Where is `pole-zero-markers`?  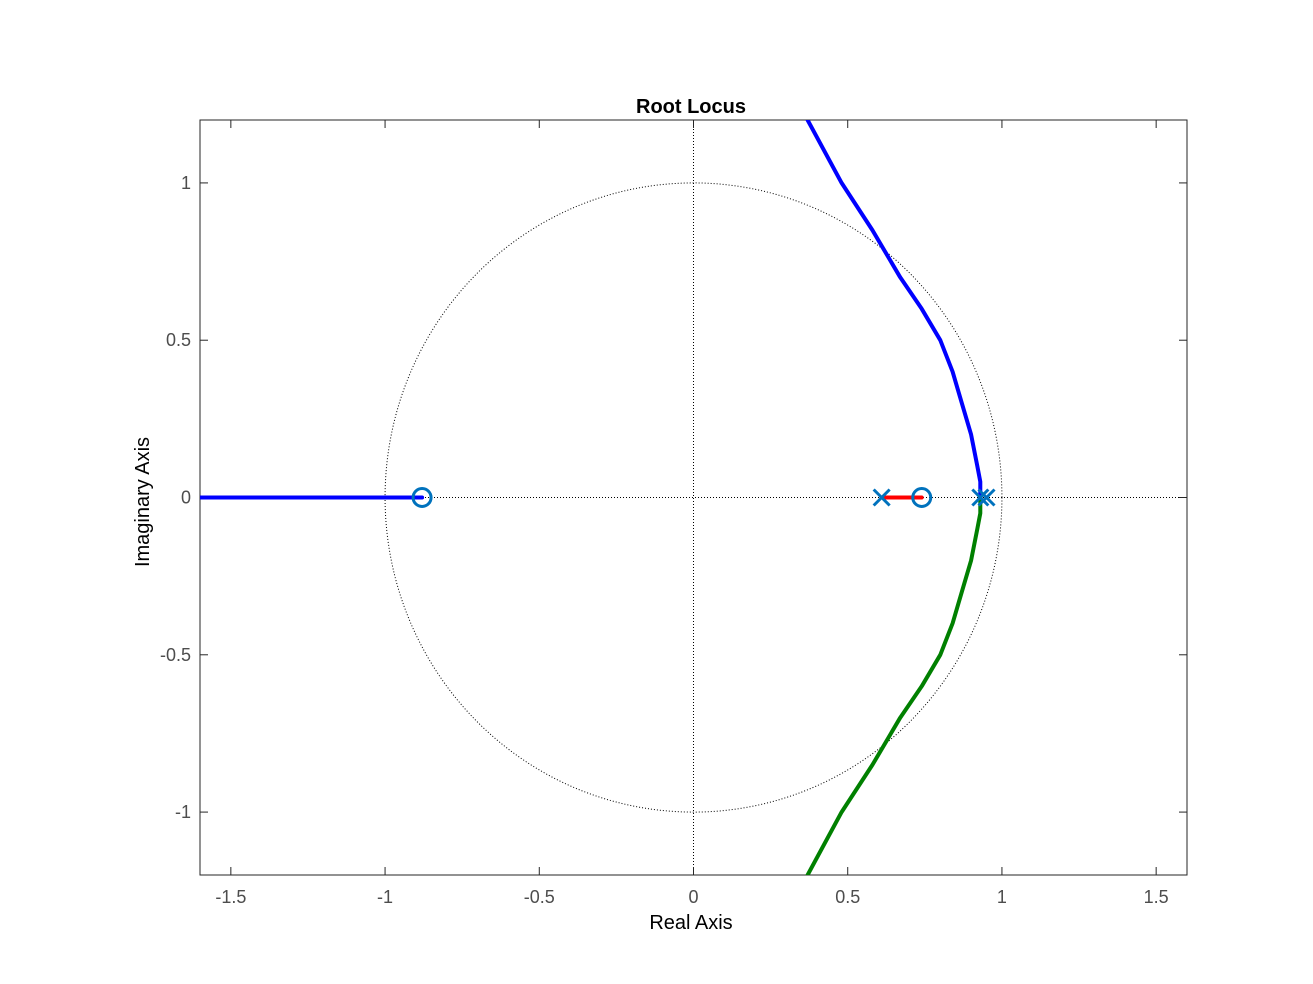
pole-zero-markers is located at coordinates (703, 497).